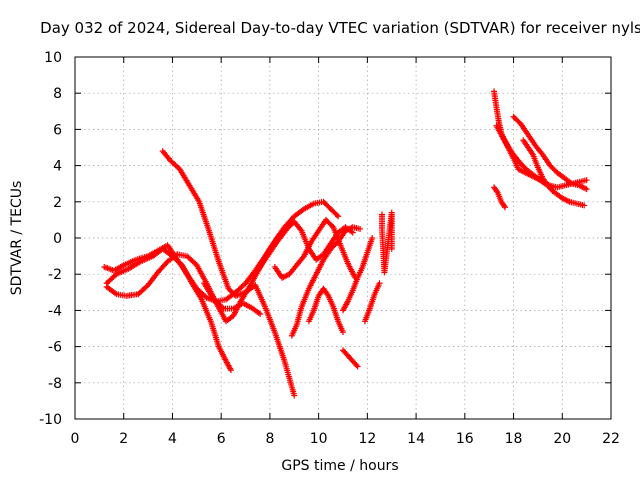  What do you see at coordinates (55, 275) in the screenshot?
I see `y-tick-label: -2` at bounding box center [55, 275].